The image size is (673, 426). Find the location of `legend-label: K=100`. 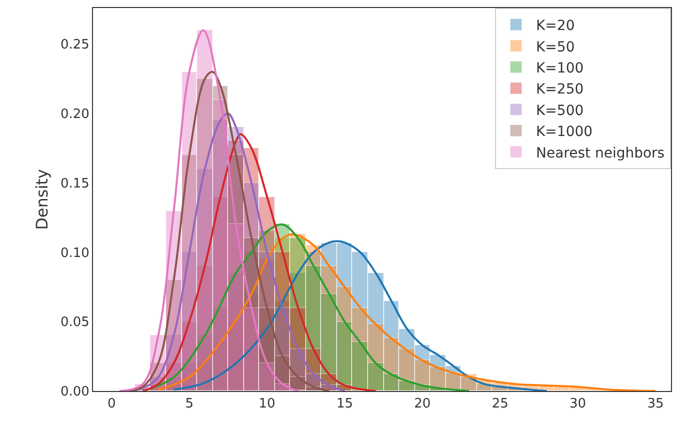

legend-label: K=100 is located at coordinates (560, 68).